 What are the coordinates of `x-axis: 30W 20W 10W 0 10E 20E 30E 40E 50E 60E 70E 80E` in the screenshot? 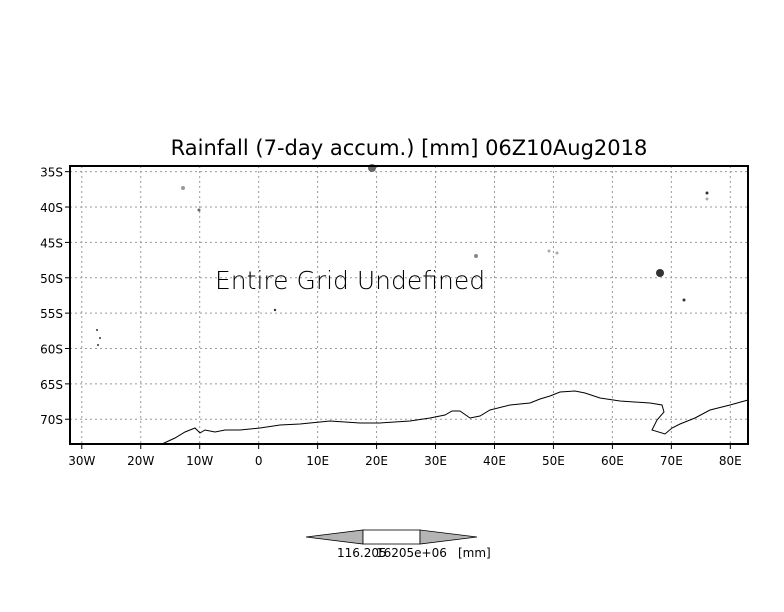 It's located at (405, 456).